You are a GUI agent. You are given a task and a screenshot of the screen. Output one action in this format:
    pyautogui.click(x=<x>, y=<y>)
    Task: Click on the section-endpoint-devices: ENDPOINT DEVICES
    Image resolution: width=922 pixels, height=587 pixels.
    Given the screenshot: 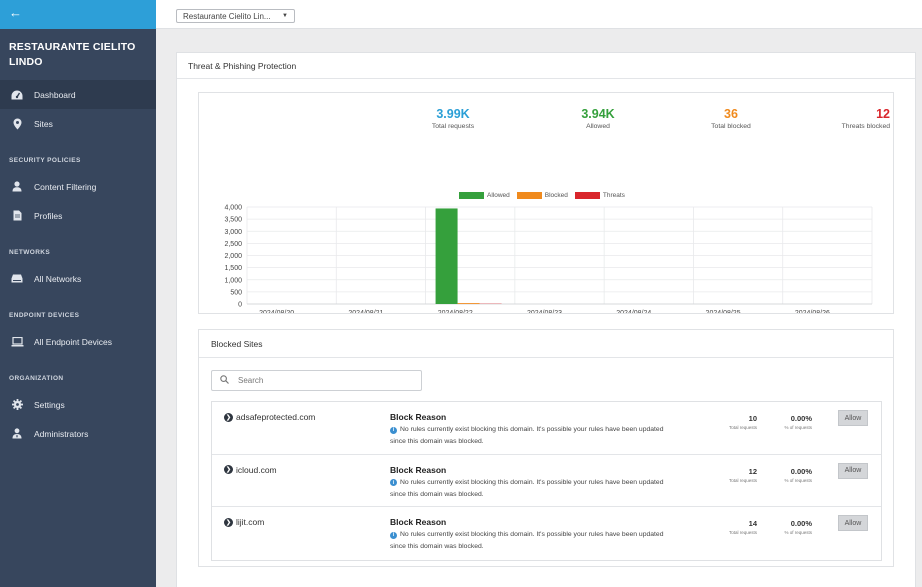 What is the action you would take?
    pyautogui.click(x=44, y=315)
    